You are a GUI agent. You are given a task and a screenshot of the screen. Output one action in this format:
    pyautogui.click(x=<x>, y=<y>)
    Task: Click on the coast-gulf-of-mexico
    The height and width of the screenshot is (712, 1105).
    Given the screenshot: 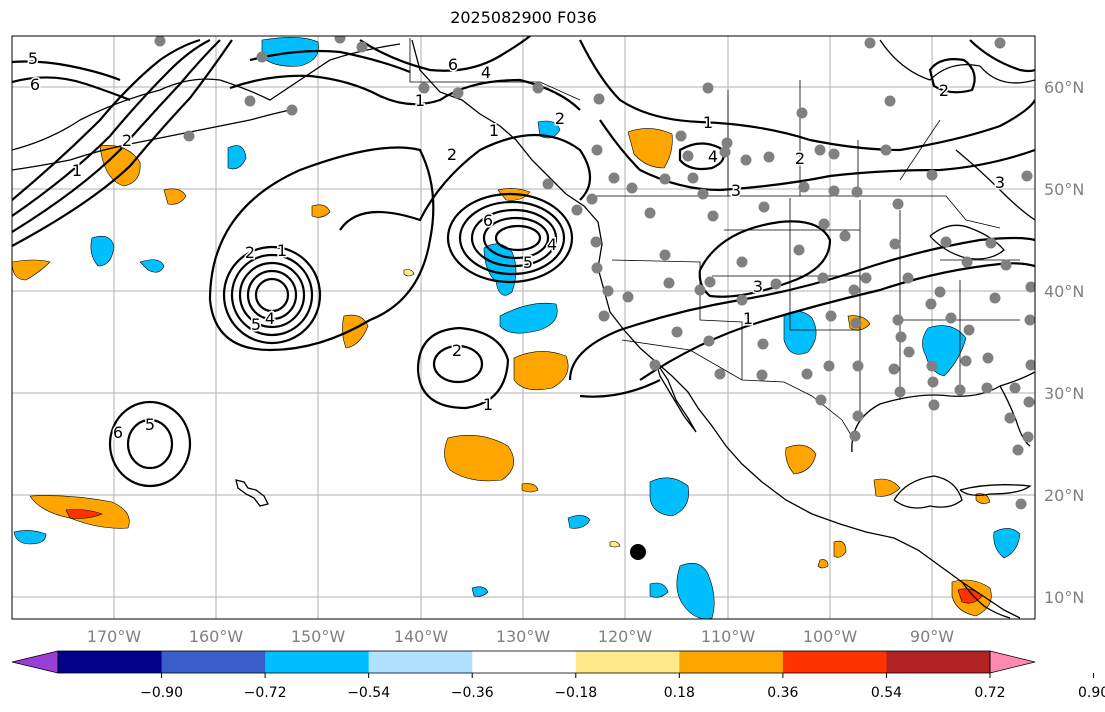 What is the action you would take?
    pyautogui.click(x=943, y=412)
    